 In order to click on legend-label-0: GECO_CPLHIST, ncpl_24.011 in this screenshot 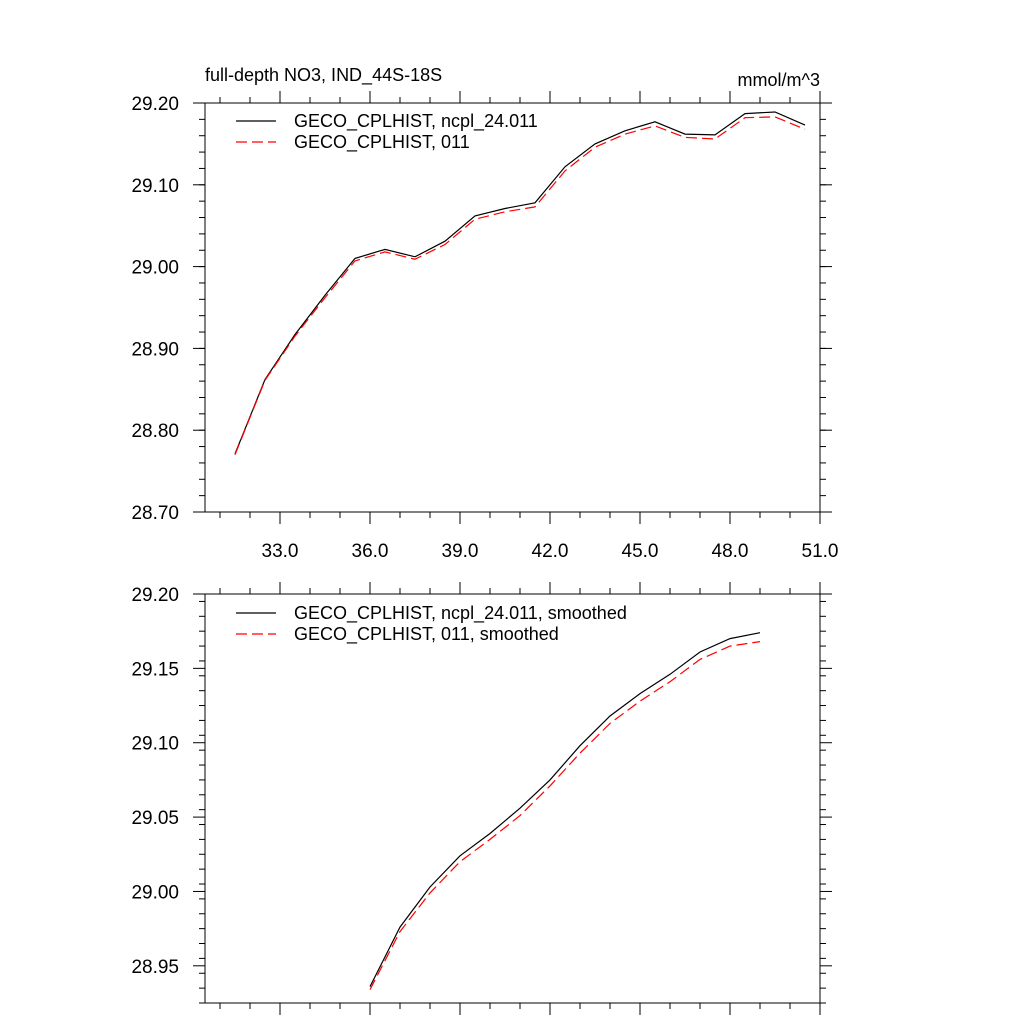, I will do `click(416, 121)`.